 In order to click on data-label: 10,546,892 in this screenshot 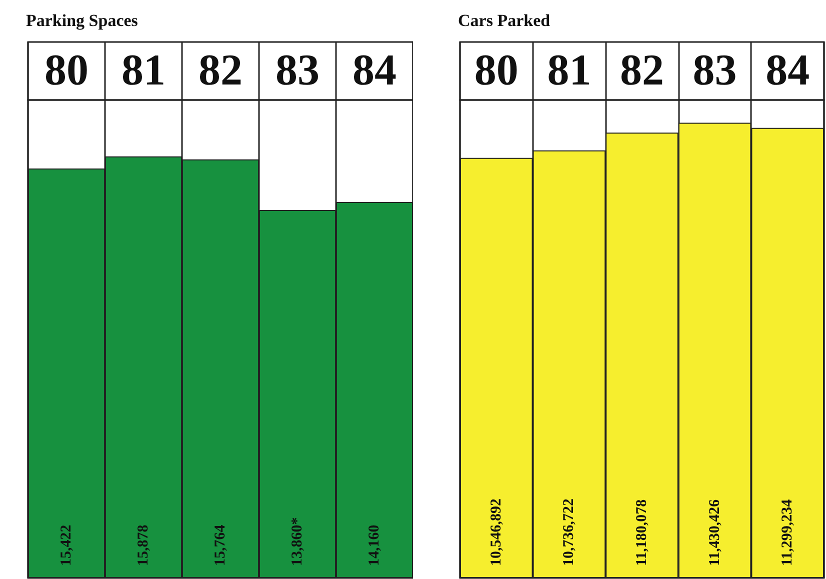, I will do `click(496, 532)`.